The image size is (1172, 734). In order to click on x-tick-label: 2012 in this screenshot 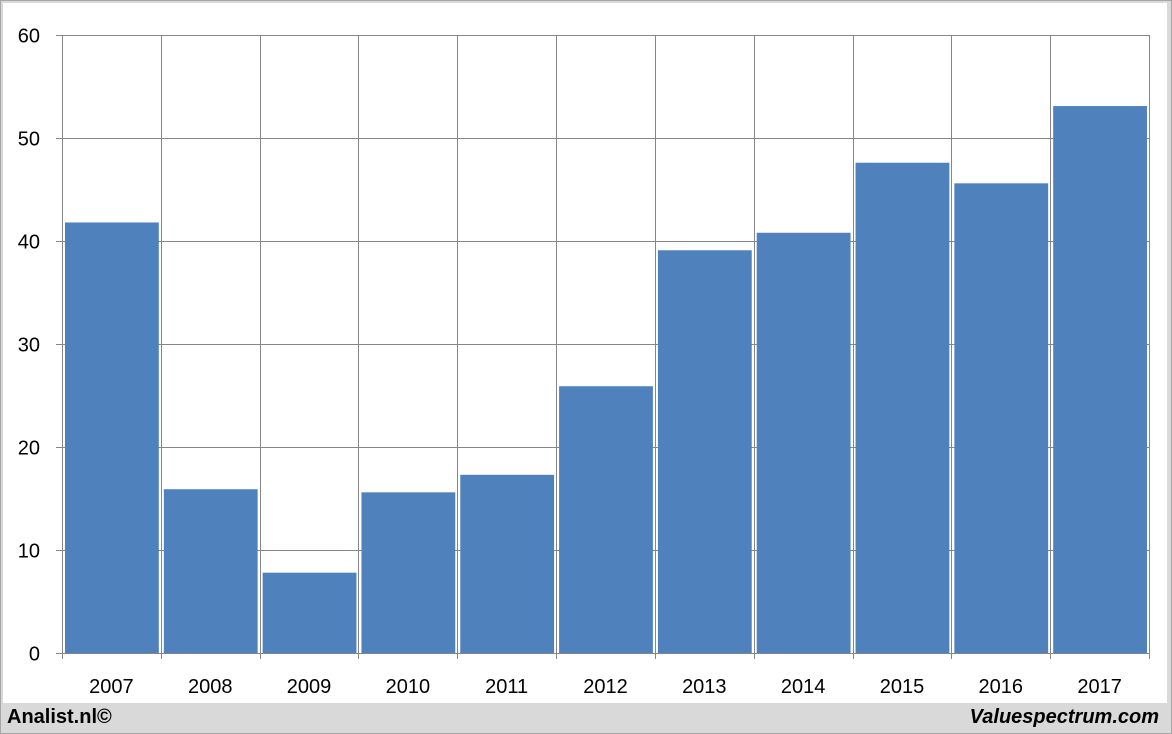, I will do `click(605, 687)`.